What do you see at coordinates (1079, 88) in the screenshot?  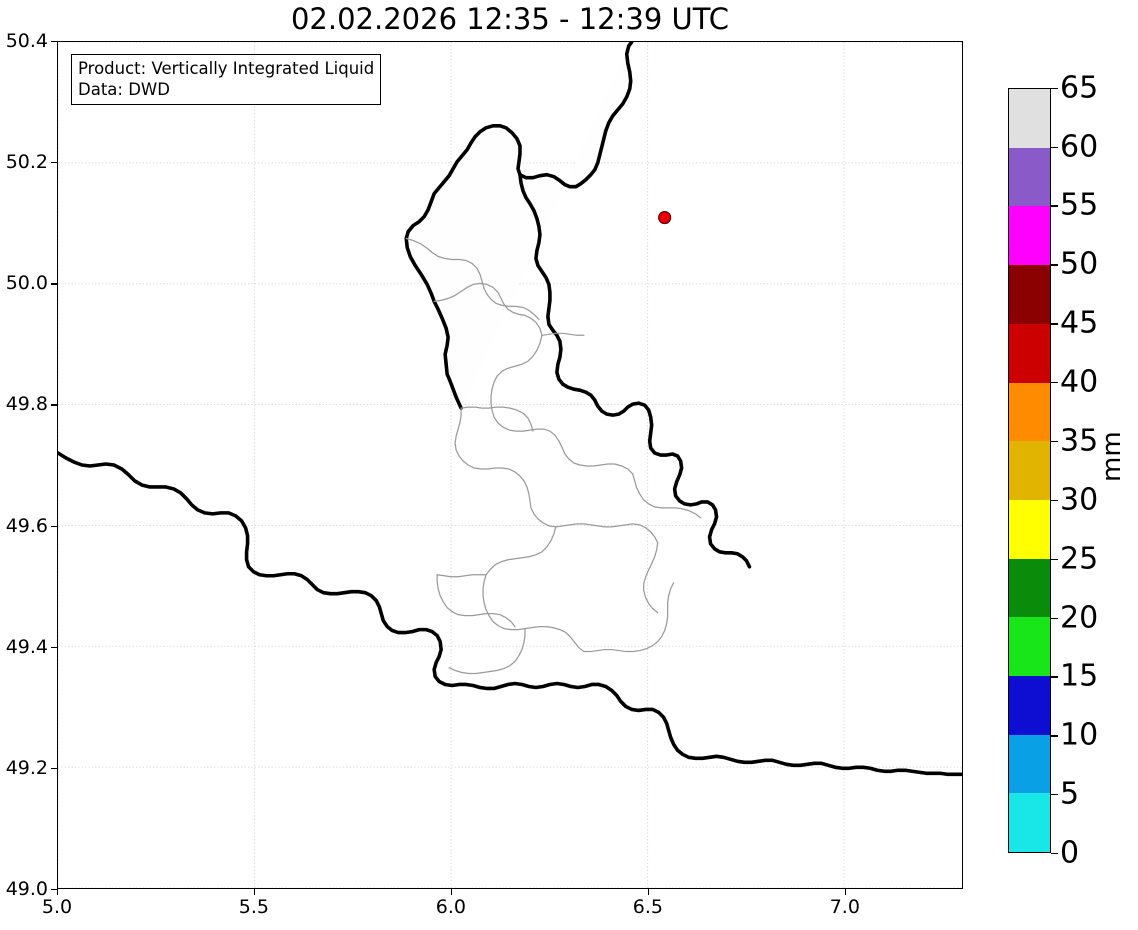 I see `colorbar-tick-label: 65` at bounding box center [1079, 88].